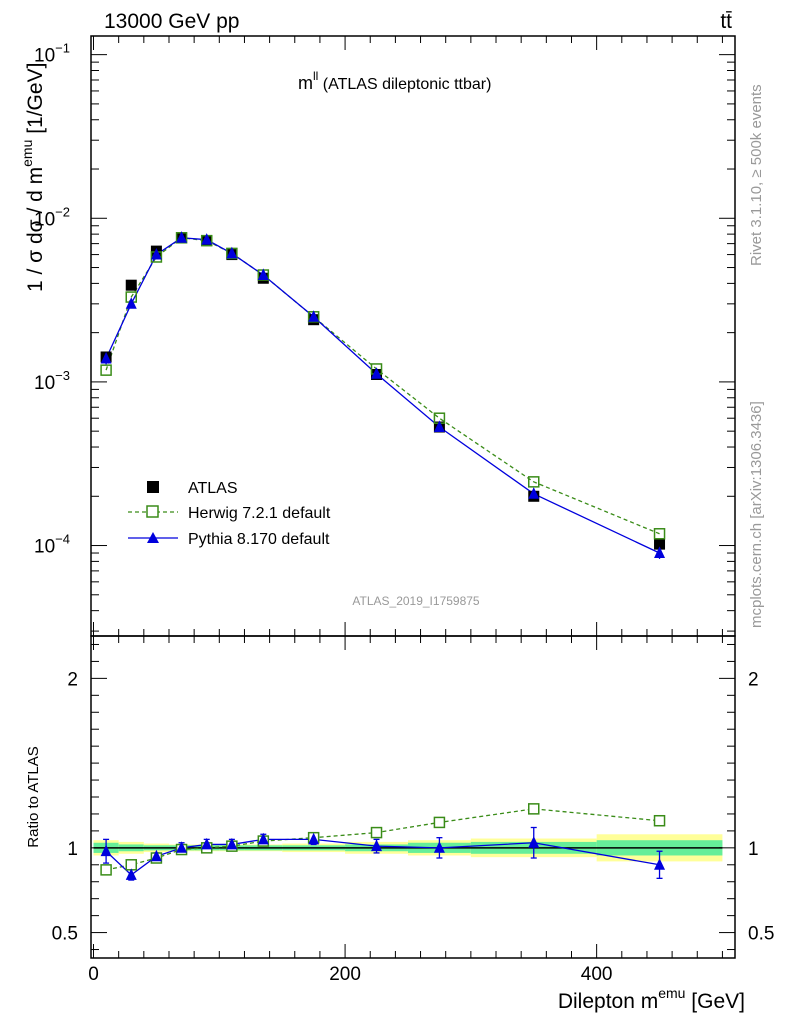  I want to click on main-y-axis-label: 1 / σ dσ / d memu [1/GeV], so click(33, 177).